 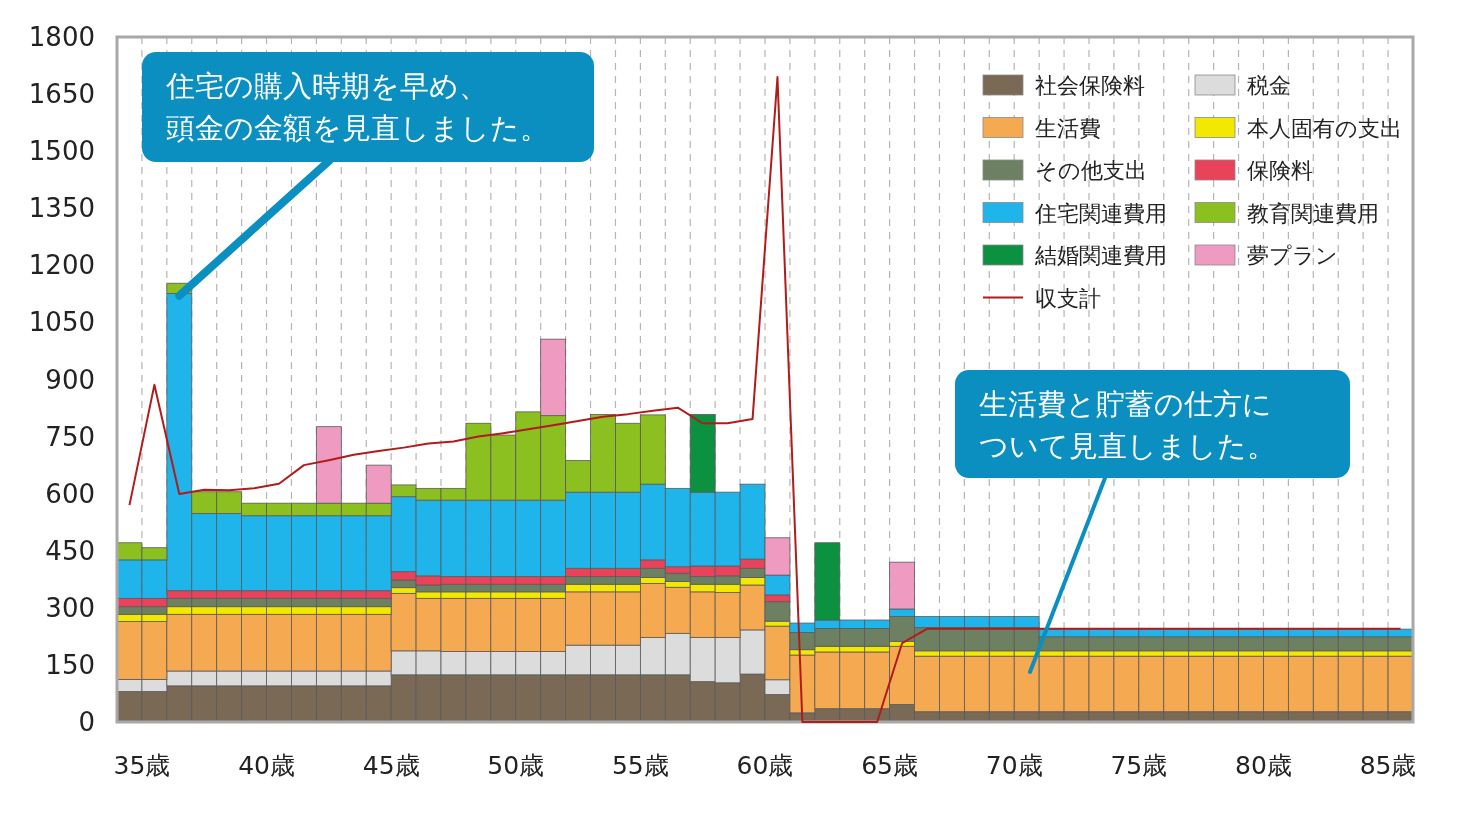 I want to click on legend-label: 税金, so click(x=1269, y=85).